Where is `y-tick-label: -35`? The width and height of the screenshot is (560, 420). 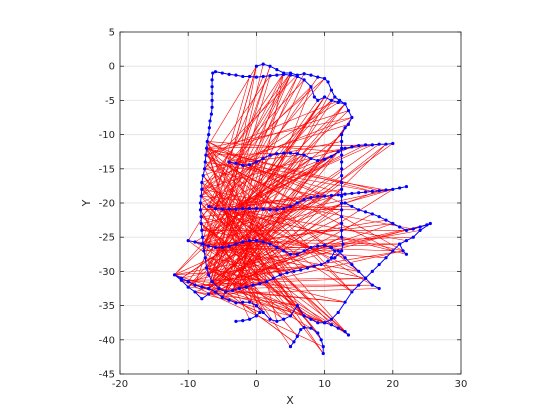 y-tick-label: -35 is located at coordinates (107, 306).